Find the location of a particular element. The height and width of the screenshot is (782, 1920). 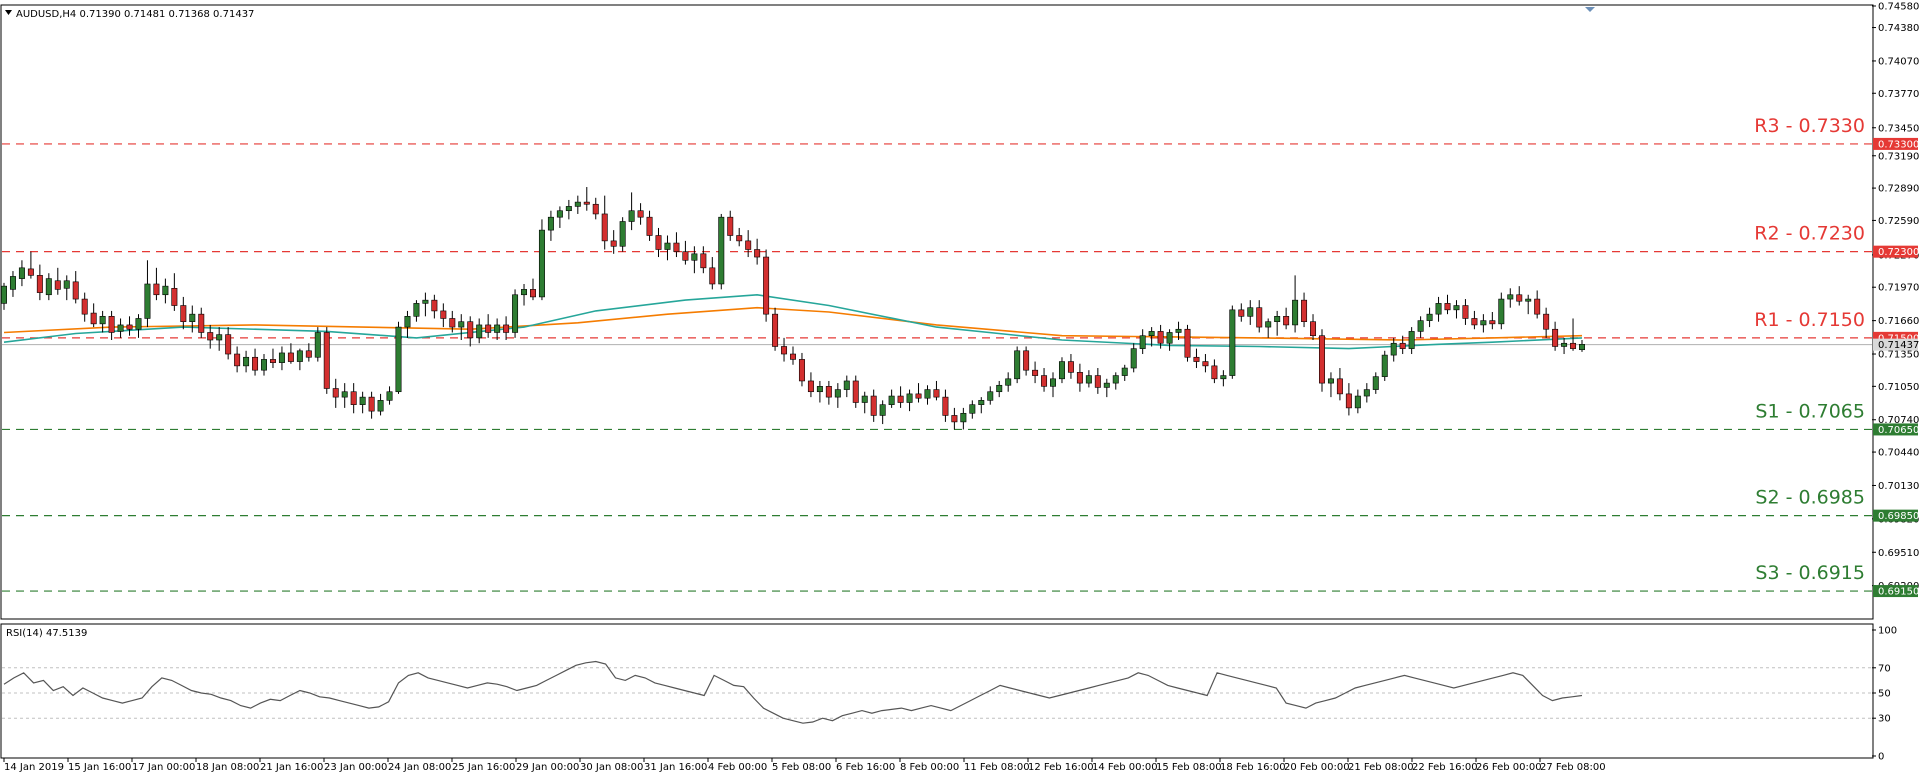

shift-marker-icon is located at coordinates (1590, 9).